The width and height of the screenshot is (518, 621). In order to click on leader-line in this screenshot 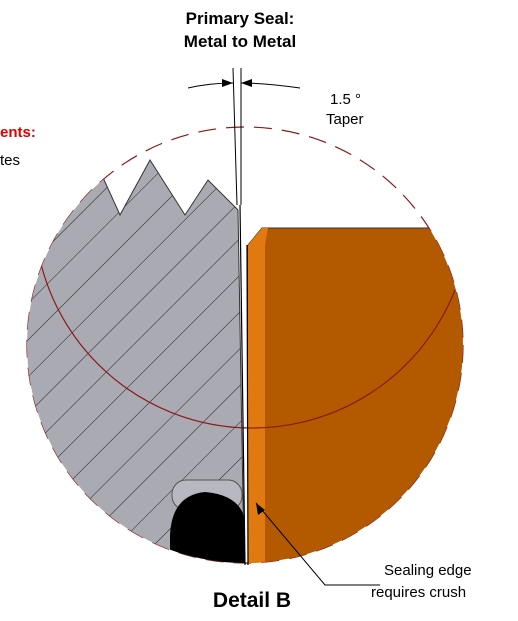, I will do `click(317, 544)`.